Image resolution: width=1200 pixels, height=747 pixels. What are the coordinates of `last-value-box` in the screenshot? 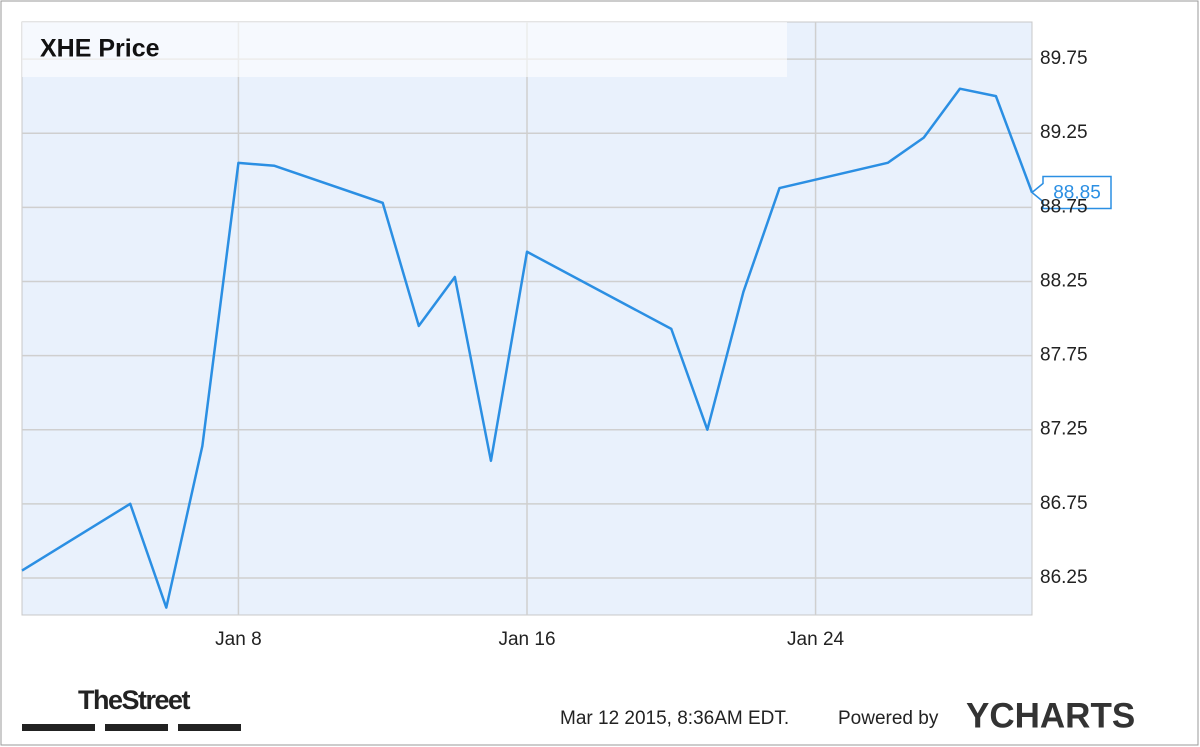 It's located at (1071, 192).